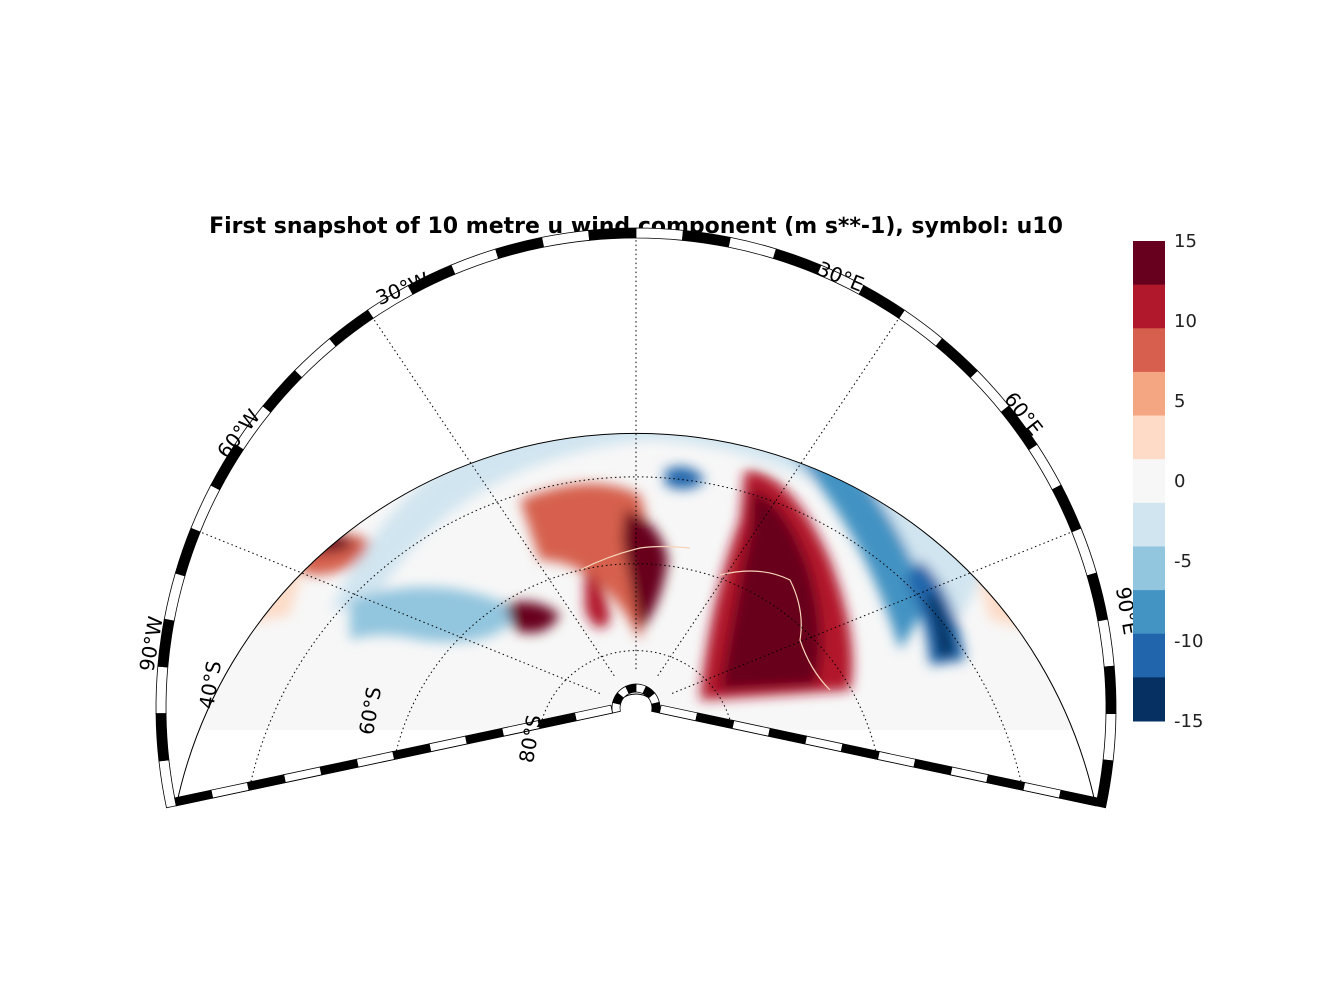 Image resolution: width=1323 pixels, height=999 pixels. Describe the element at coordinates (1188, 721) in the screenshot. I see `colorbar-tick-label: -15` at that location.